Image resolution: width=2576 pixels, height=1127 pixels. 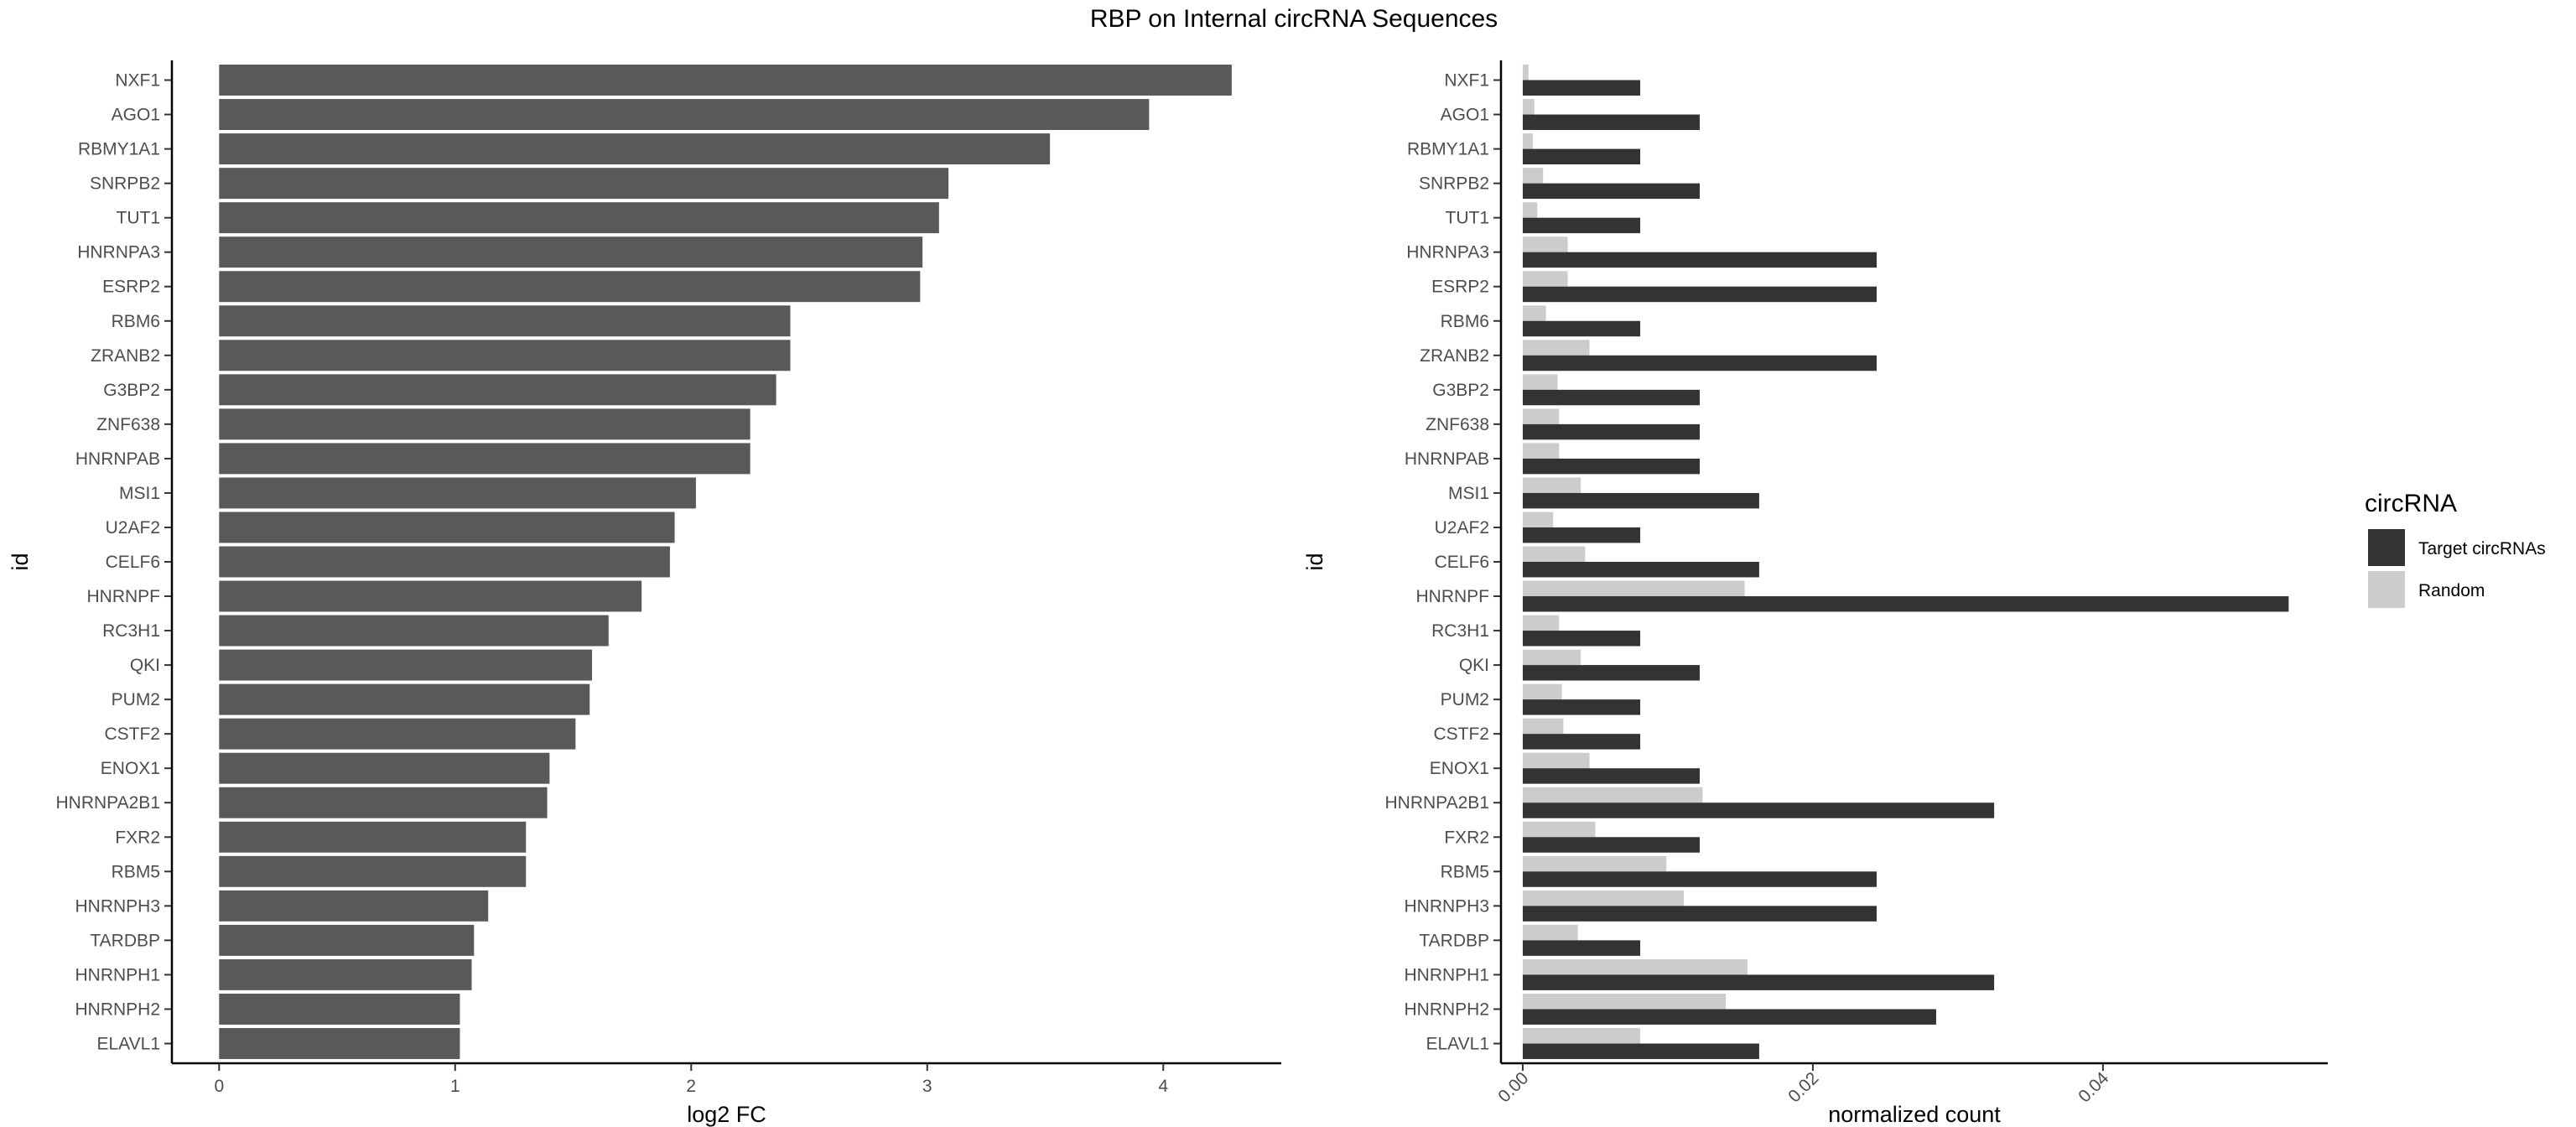 What do you see at coordinates (1699, 260) in the screenshot?
I see `bar-target-HNRNPA3` at bounding box center [1699, 260].